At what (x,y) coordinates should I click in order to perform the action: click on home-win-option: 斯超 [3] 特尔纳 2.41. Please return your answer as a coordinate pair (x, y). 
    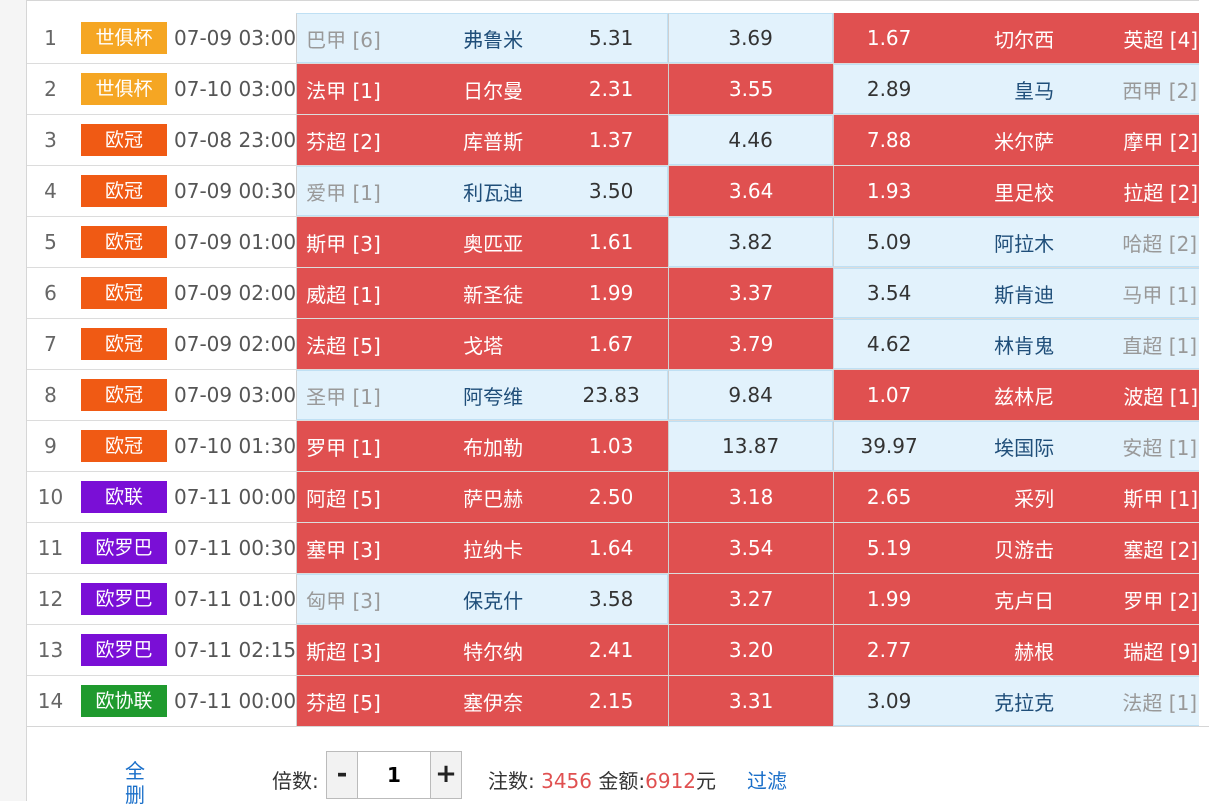
    Looking at the image, I should click on (482, 650).